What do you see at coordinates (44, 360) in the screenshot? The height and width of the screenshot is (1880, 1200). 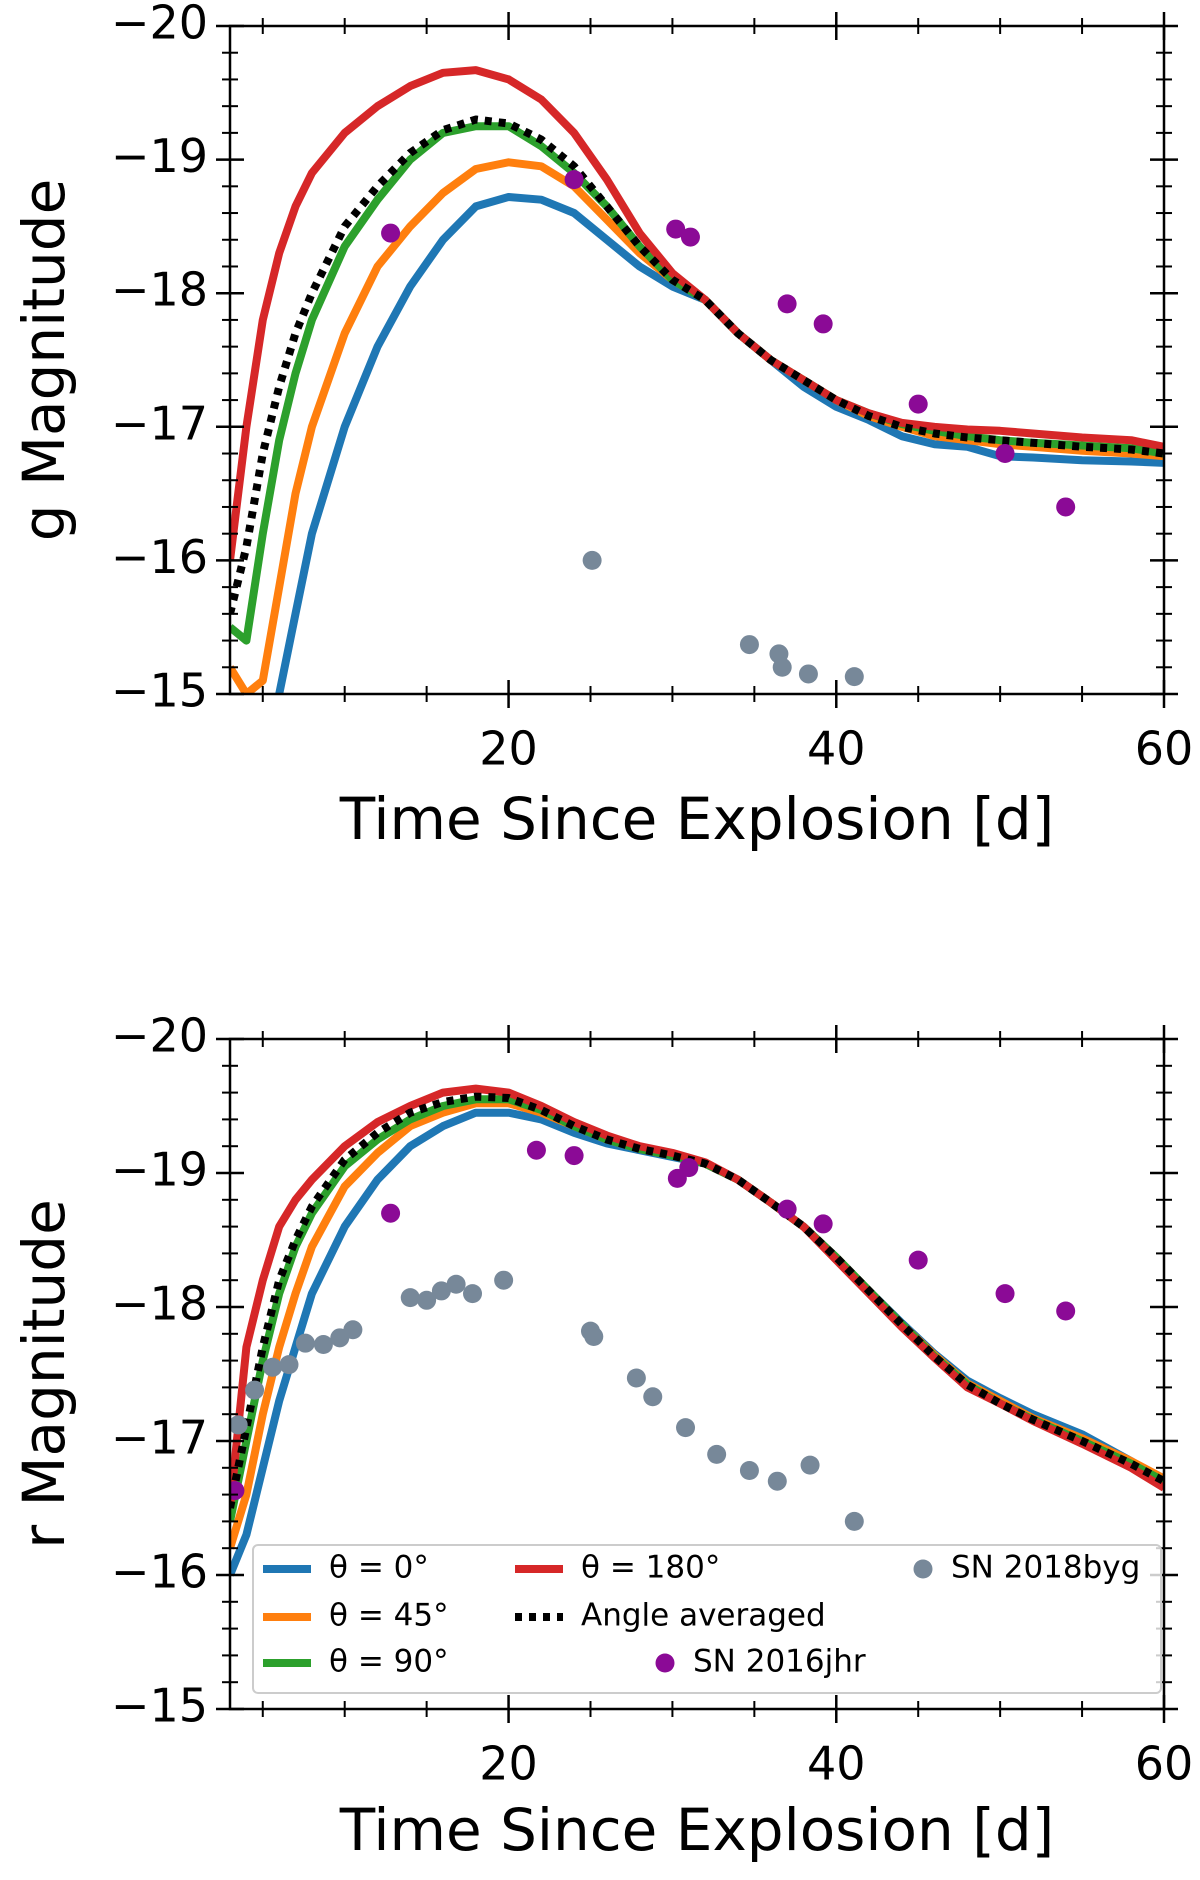 I see `y-axis-label: g Magnitude` at bounding box center [44, 360].